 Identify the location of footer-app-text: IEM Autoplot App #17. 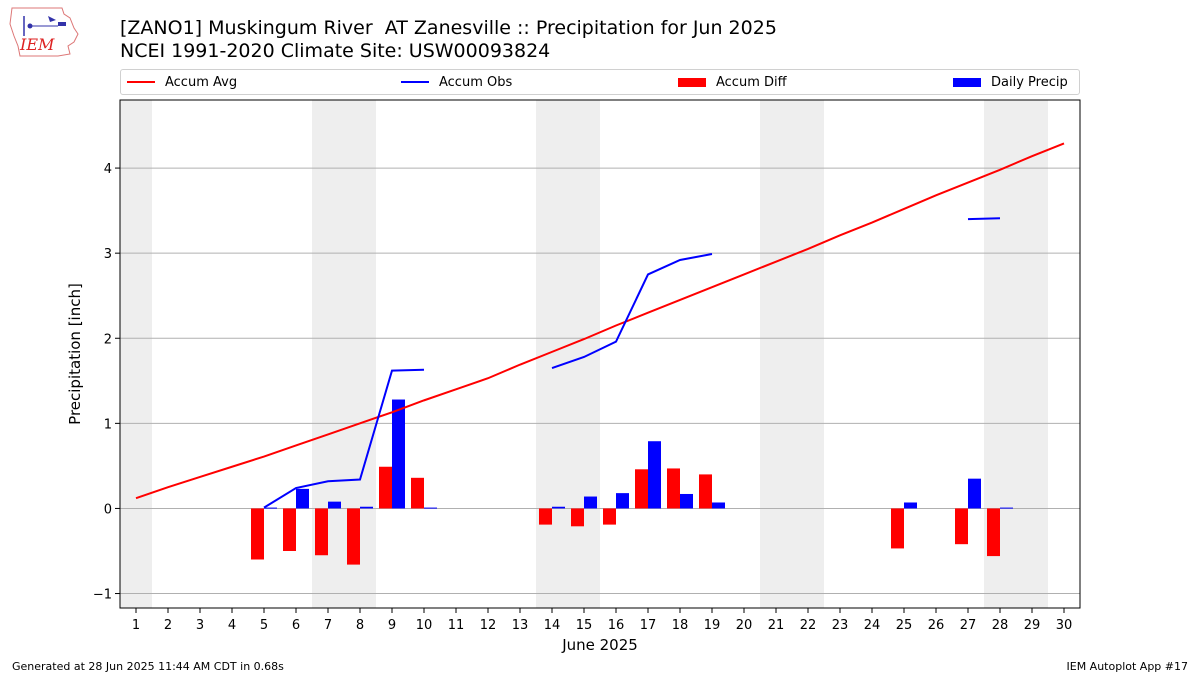
(1127, 666).